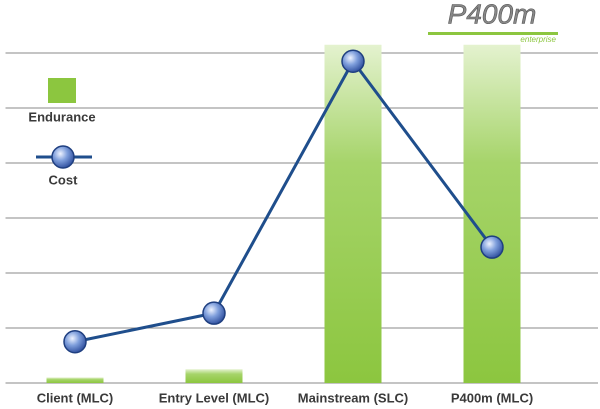  What do you see at coordinates (492, 397) in the screenshot?
I see `x-tick-label: P400m (MLC)` at bounding box center [492, 397].